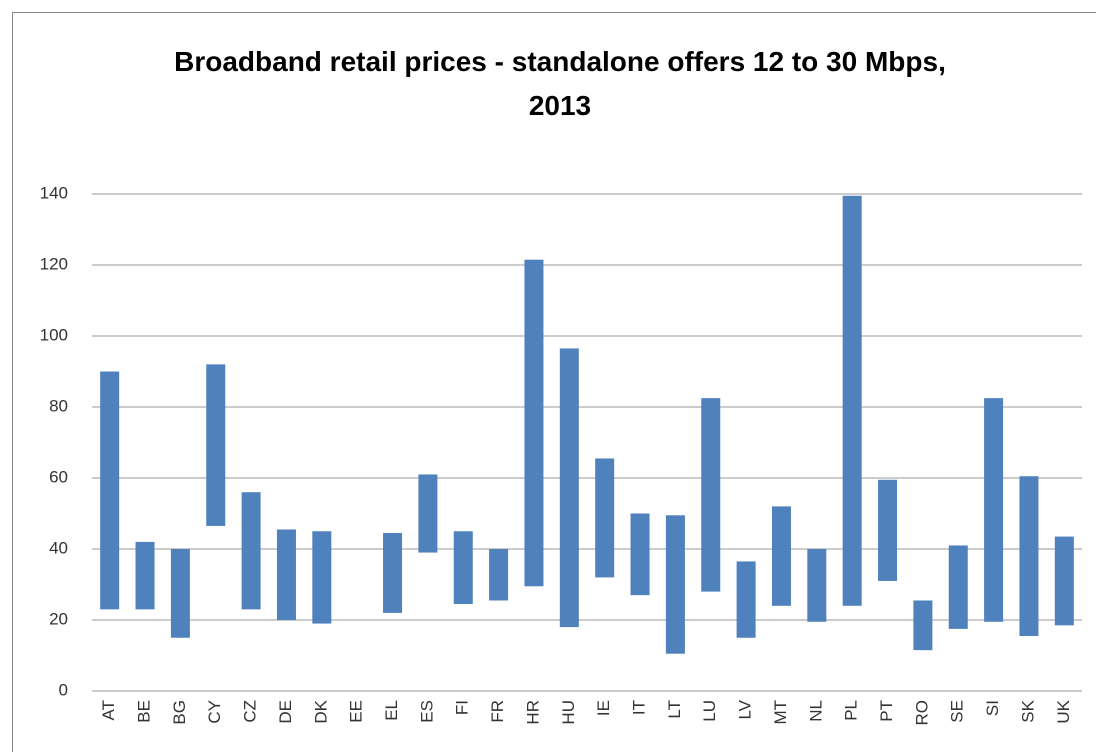 The image size is (1098, 754). Describe the element at coordinates (745, 709) in the screenshot. I see `x-tick-label: LV` at that location.